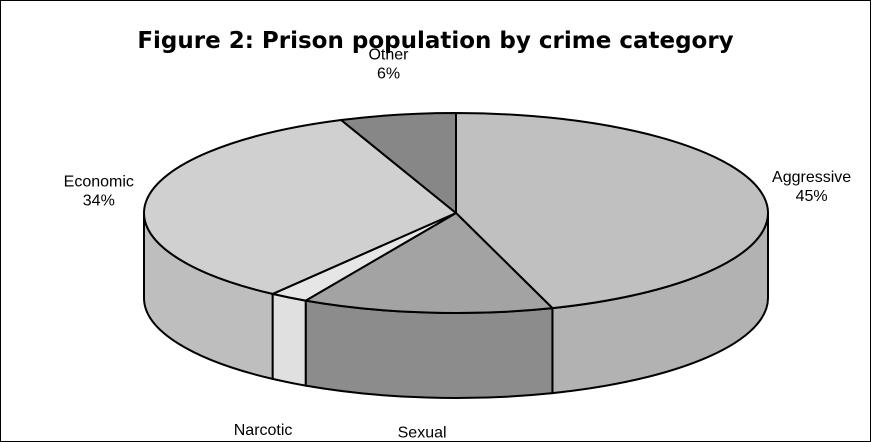 The width and height of the screenshot is (871, 442). I want to click on slice-name: Sexual, so click(422, 432).